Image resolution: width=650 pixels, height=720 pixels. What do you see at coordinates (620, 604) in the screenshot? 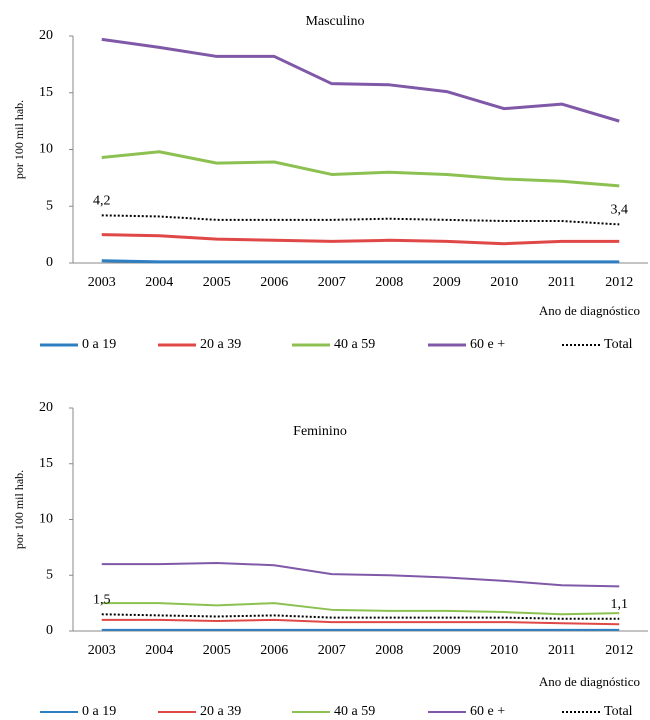
I see `data-label: 1,1` at bounding box center [620, 604].